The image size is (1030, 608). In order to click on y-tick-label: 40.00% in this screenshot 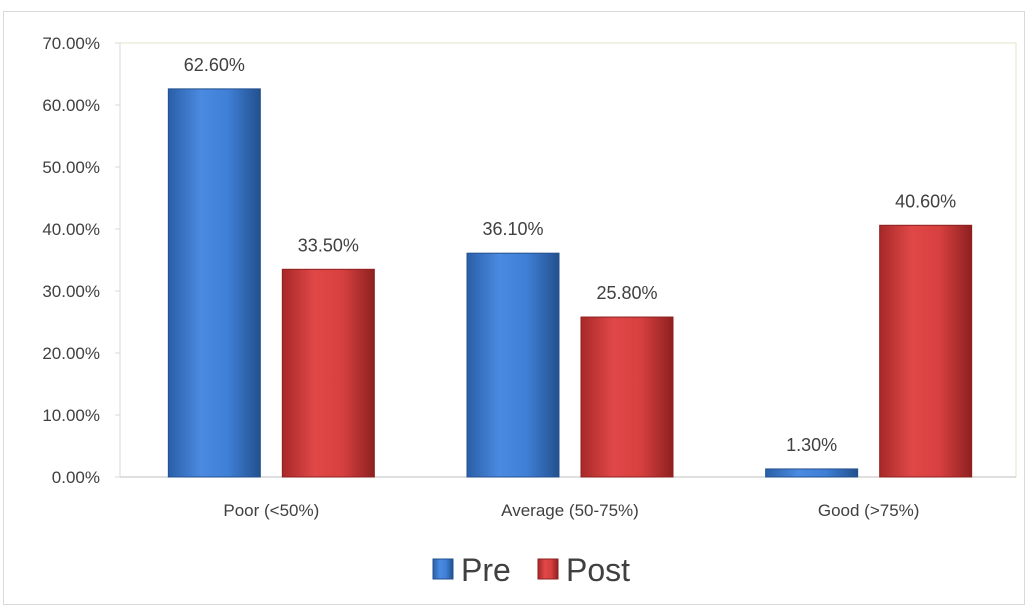, I will do `click(71, 229)`.